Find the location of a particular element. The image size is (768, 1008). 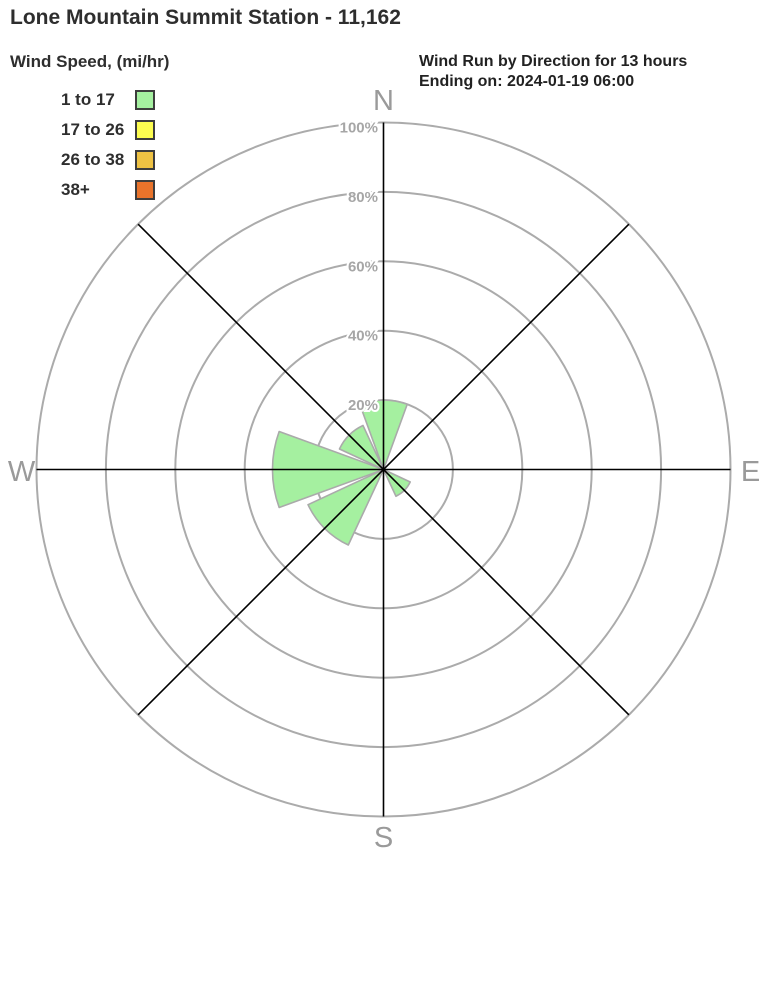

compass-label-w: W is located at coordinates (22, 472).